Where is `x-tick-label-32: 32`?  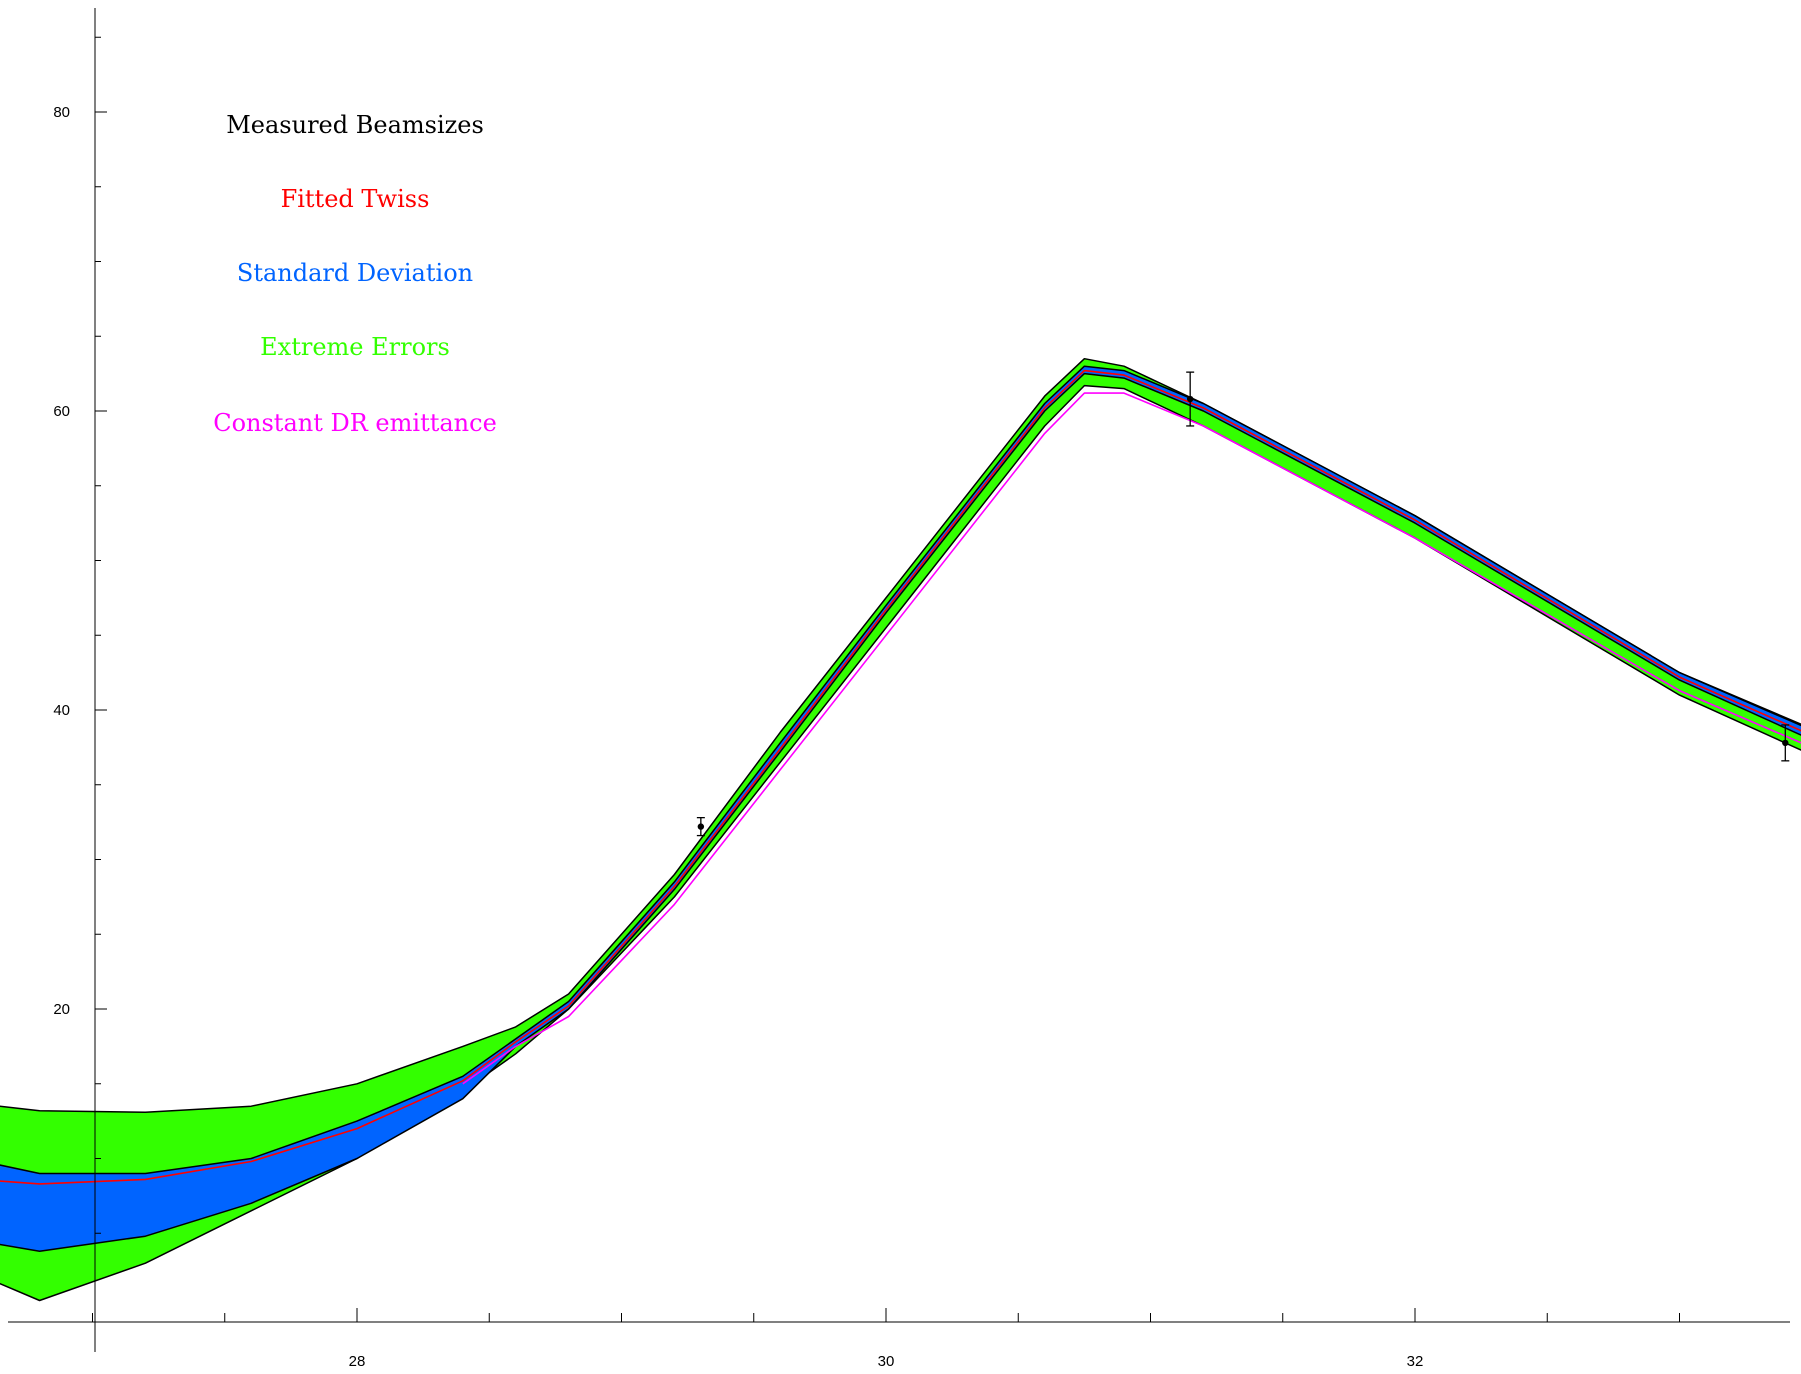
x-tick-label-32: 32 is located at coordinates (1415, 1361).